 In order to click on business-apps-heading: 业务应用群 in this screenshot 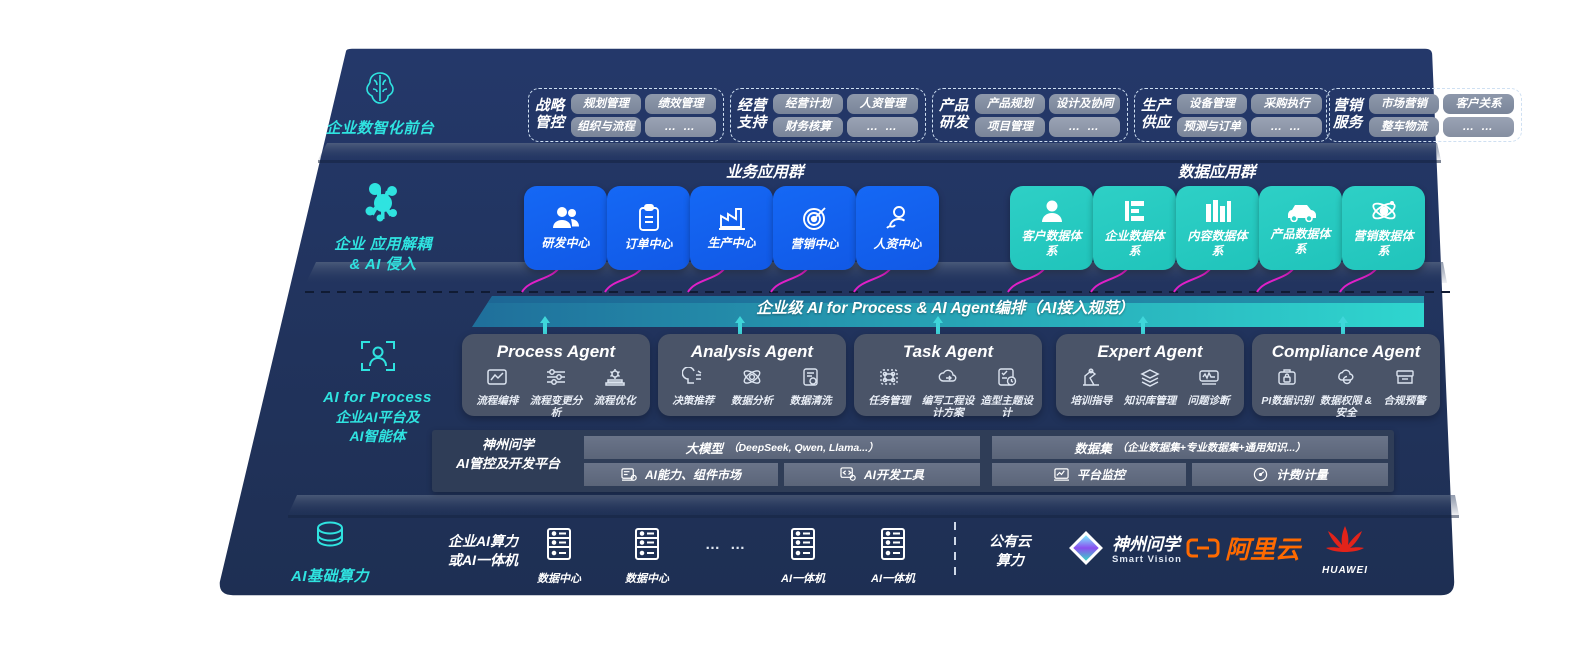, I will do `click(765, 172)`.